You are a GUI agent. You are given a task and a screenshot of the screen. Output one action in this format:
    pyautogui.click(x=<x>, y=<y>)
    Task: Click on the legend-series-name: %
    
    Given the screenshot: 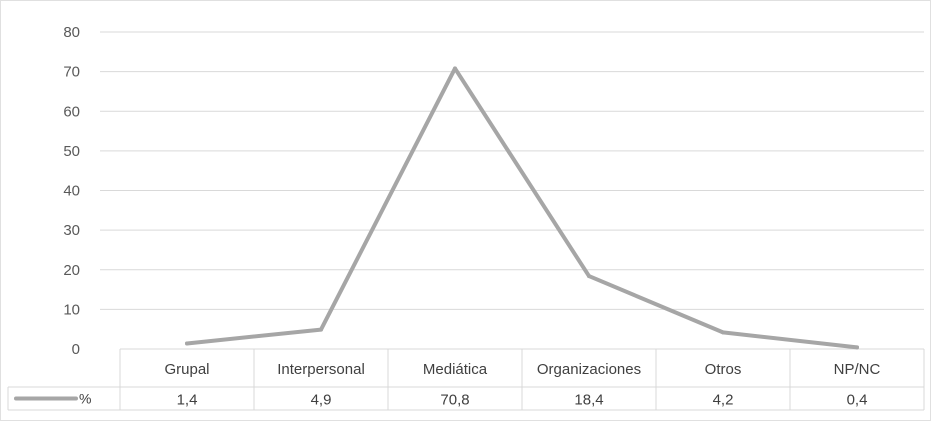 What is the action you would take?
    pyautogui.click(x=85, y=399)
    